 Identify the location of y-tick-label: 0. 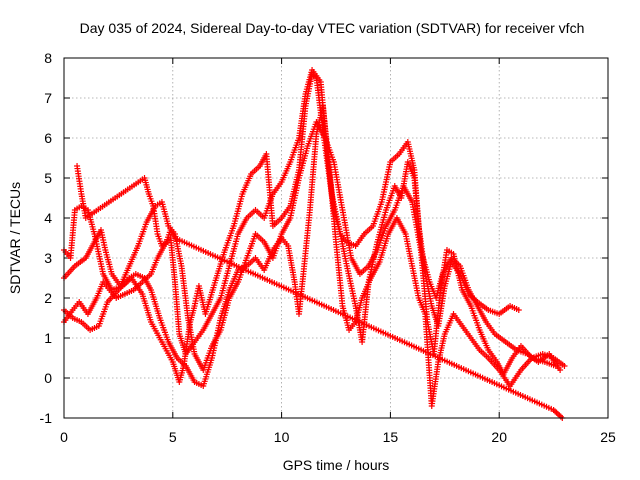
(48, 378).